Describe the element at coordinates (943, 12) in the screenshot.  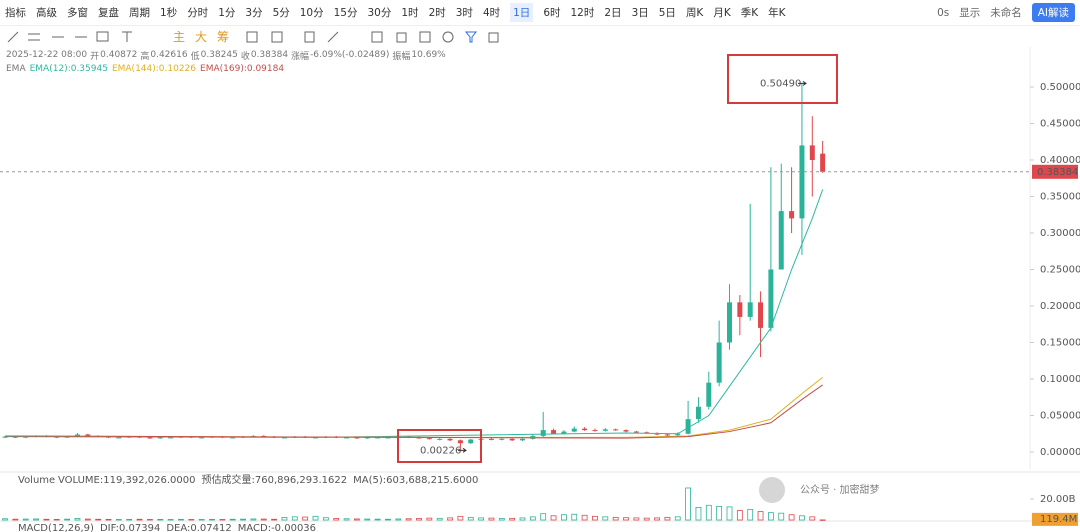
I see `toolbar-button: 0s` at that location.